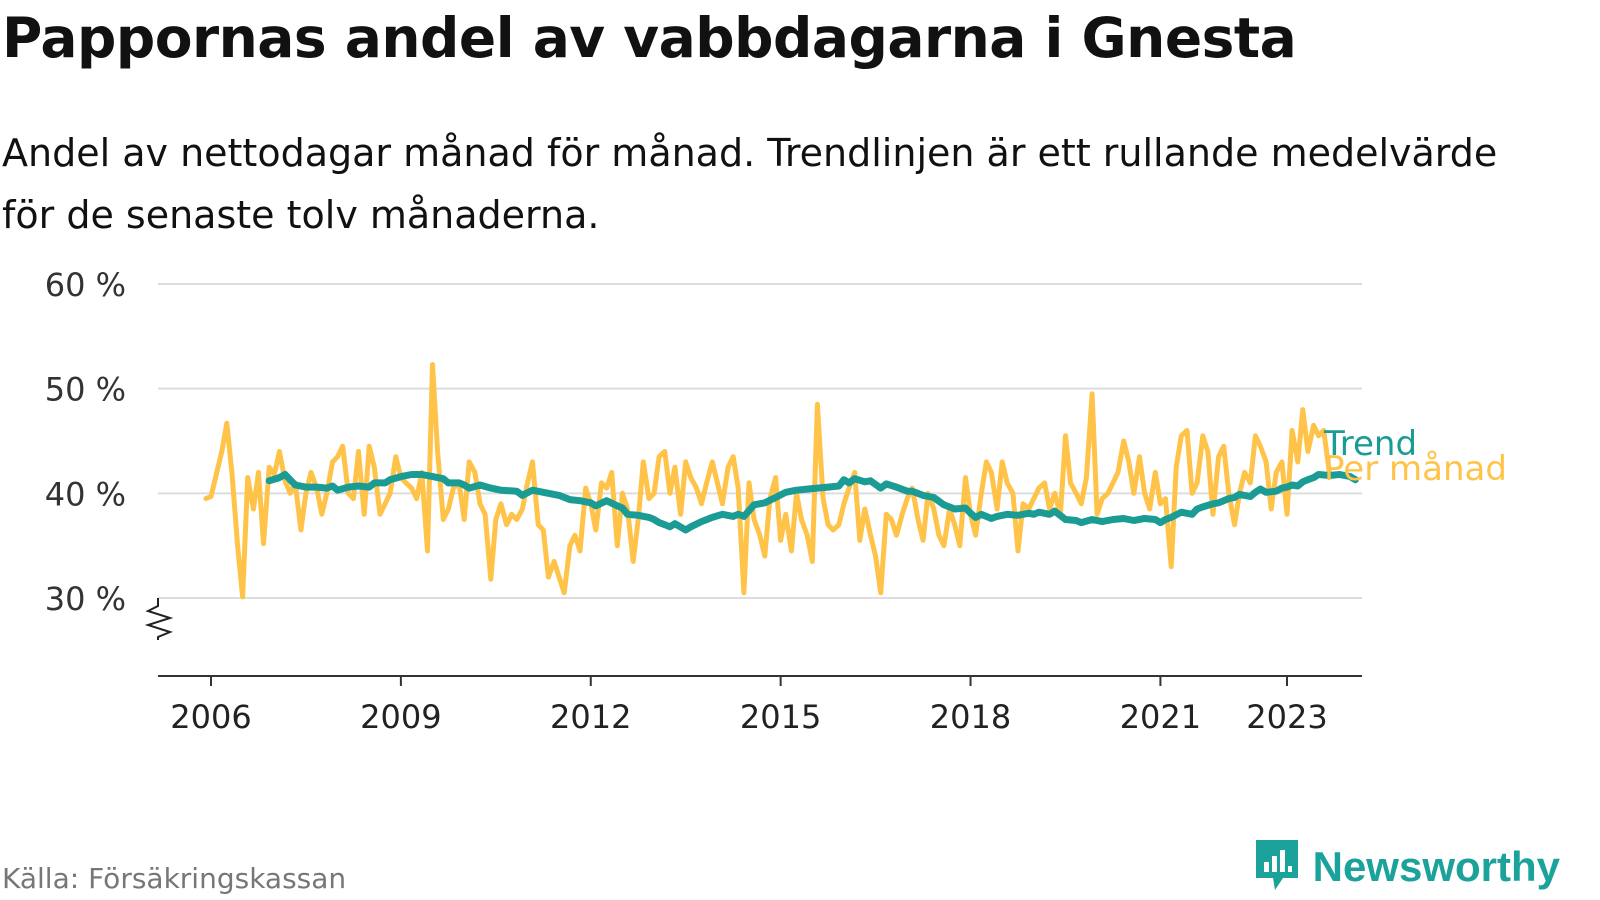  What do you see at coordinates (780, 717) in the screenshot?
I see `x-tick-label: 2015` at bounding box center [780, 717].